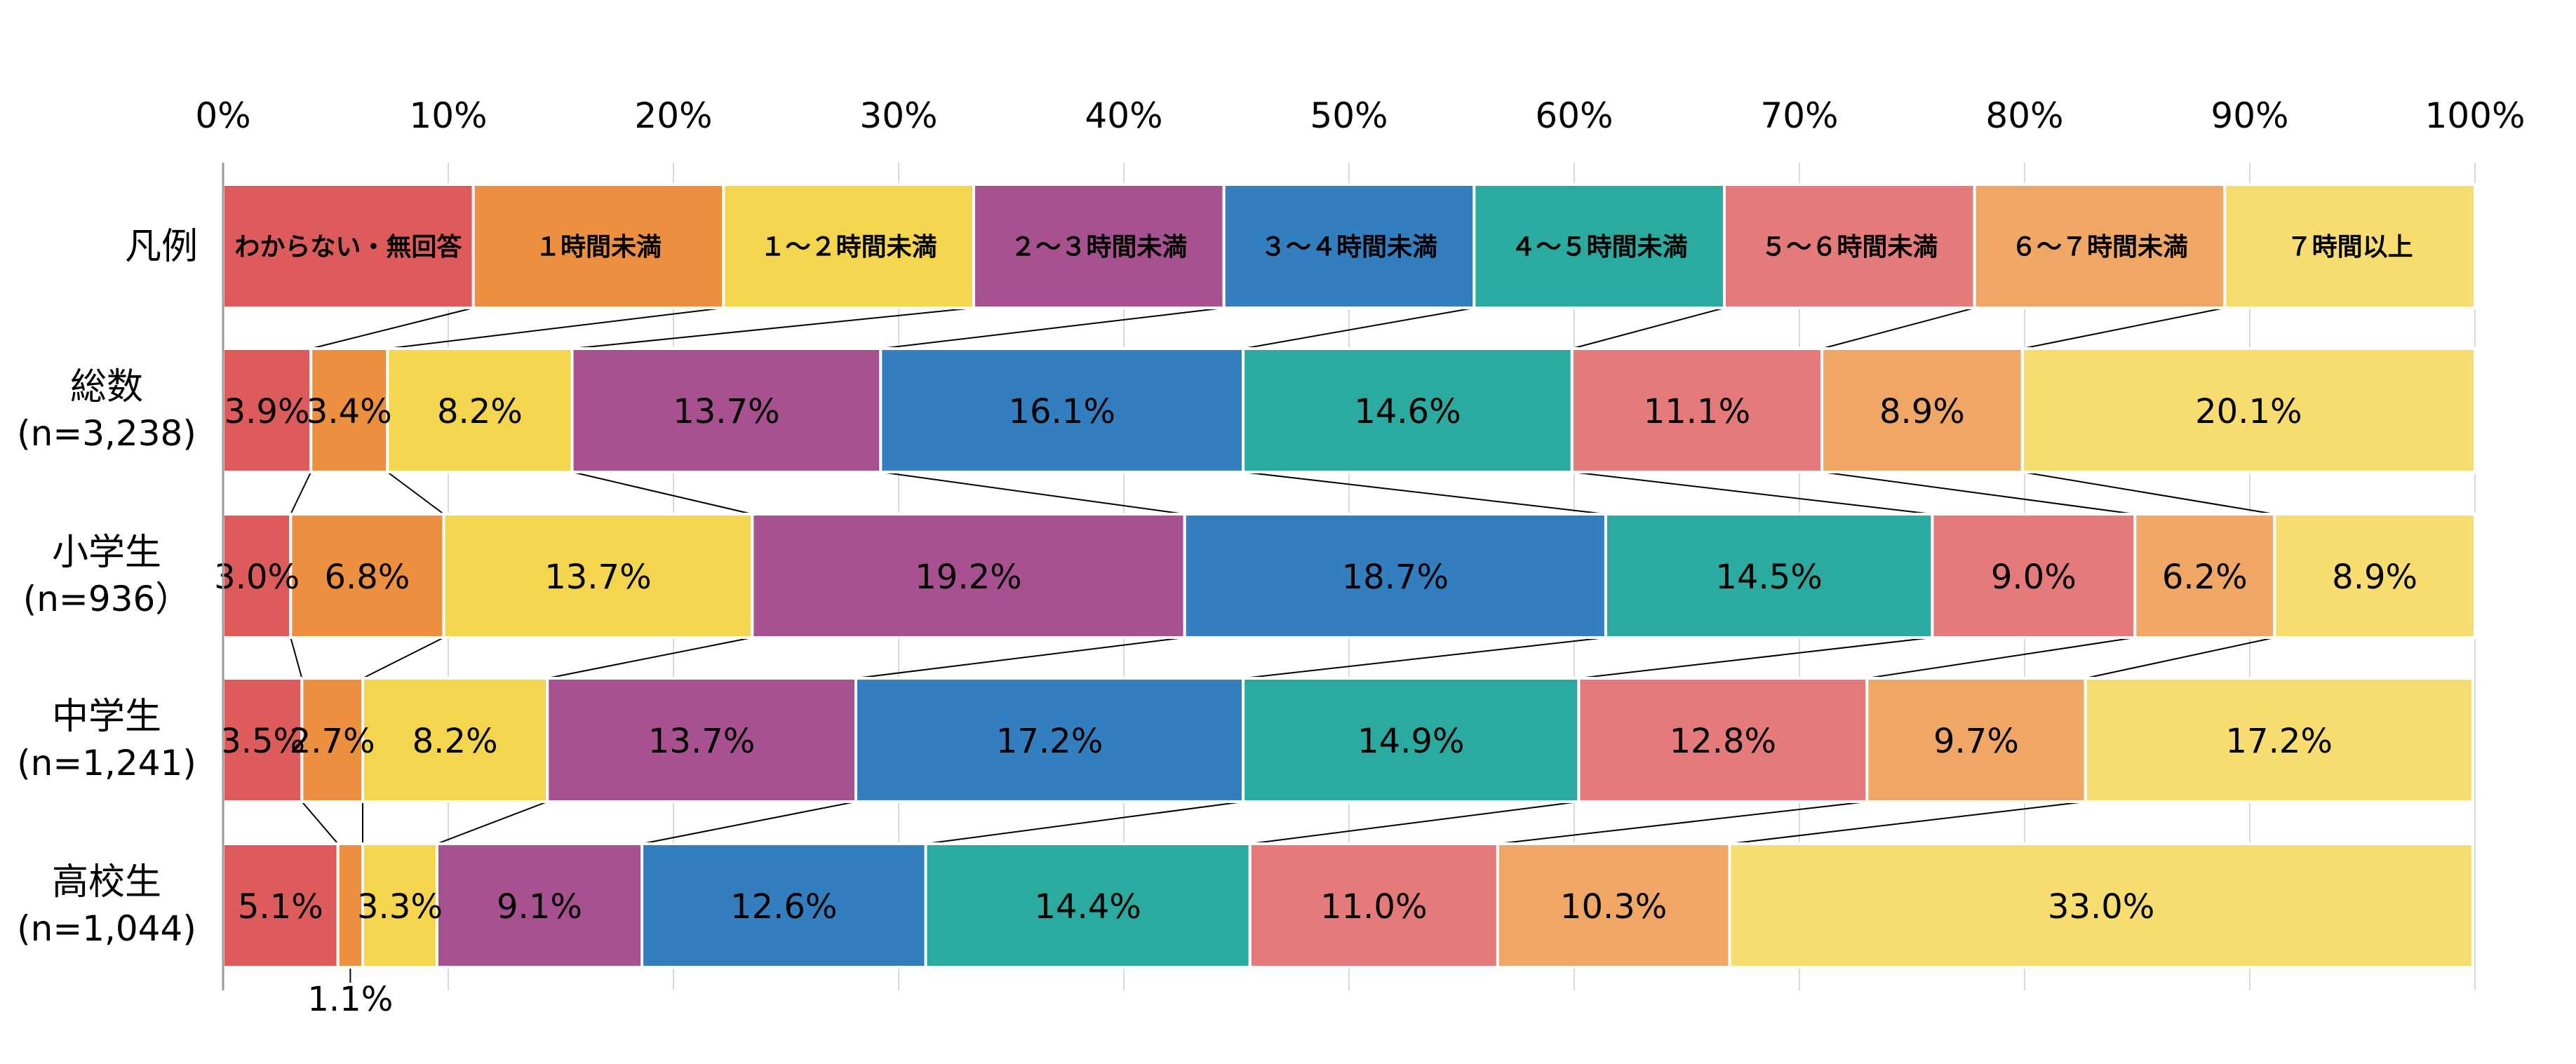 This screenshot has height=1064, width=2576. What do you see at coordinates (2249, 115) in the screenshot?
I see `x-tick-label: 90%` at bounding box center [2249, 115].